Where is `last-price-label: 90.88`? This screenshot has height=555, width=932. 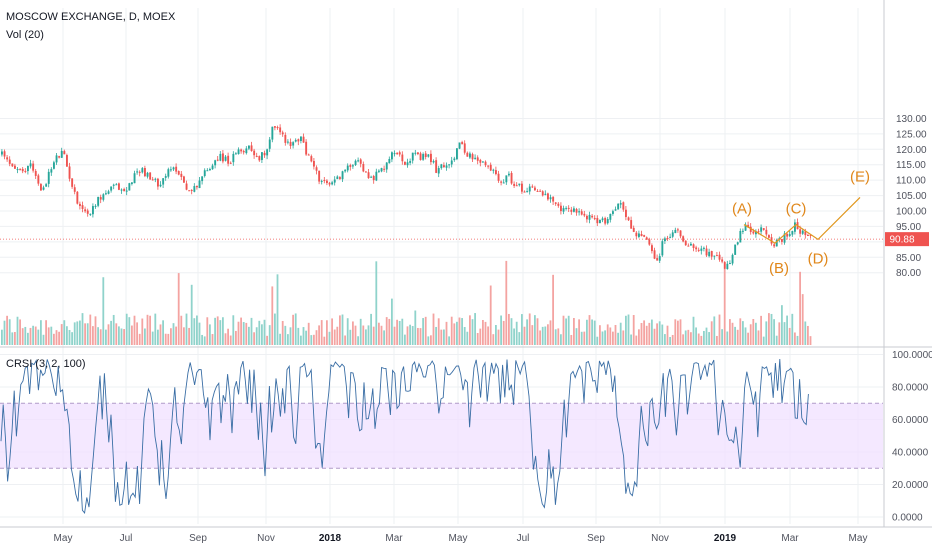 last-price-label: 90.88 is located at coordinates (901, 240).